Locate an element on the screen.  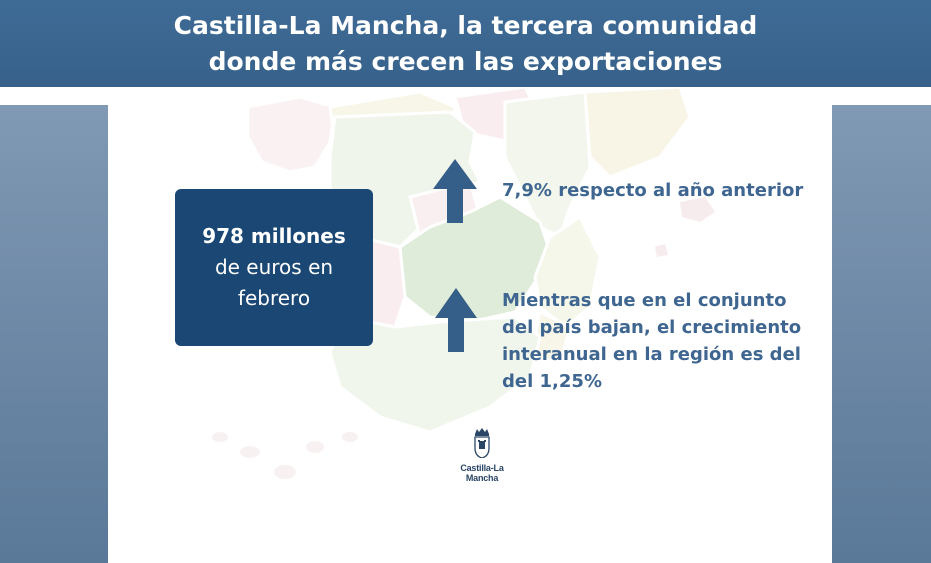
export-value-box: 978 millones de euros en febrero is located at coordinates (274, 267).